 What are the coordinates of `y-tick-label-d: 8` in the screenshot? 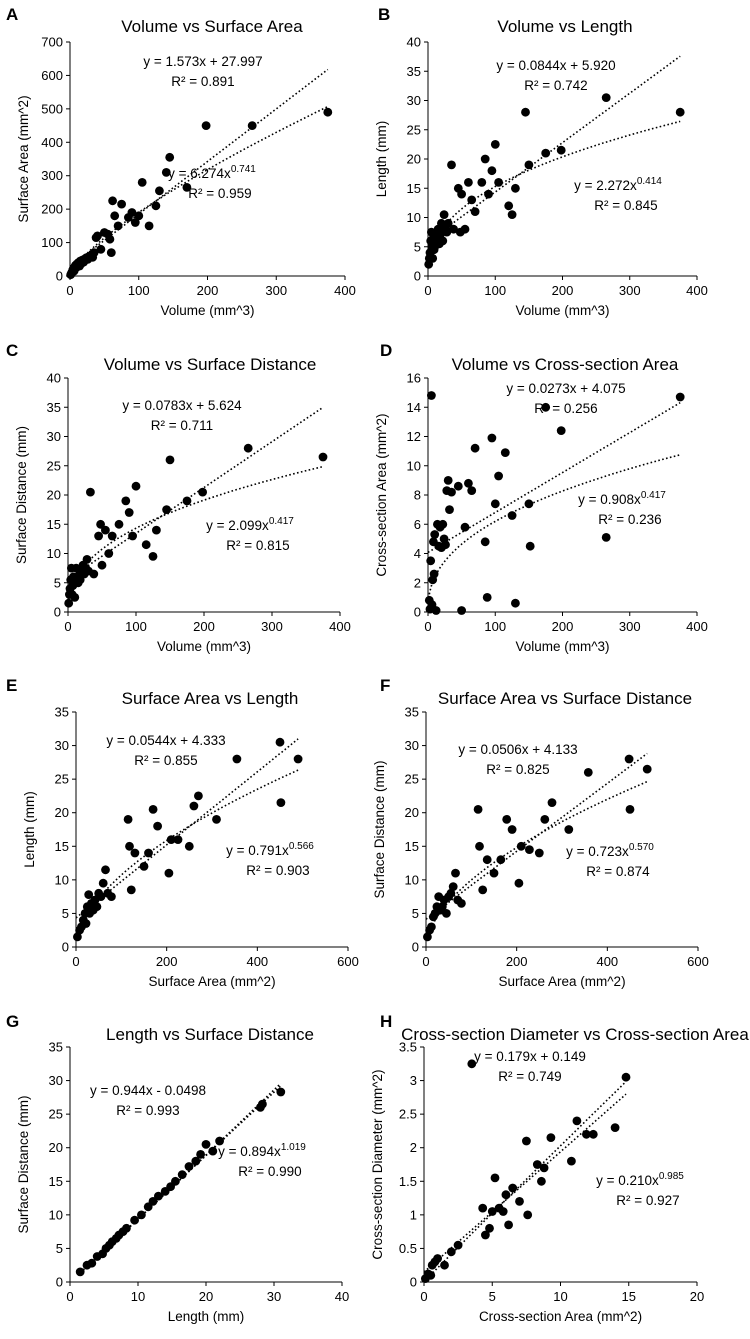 It's located at (417, 495).